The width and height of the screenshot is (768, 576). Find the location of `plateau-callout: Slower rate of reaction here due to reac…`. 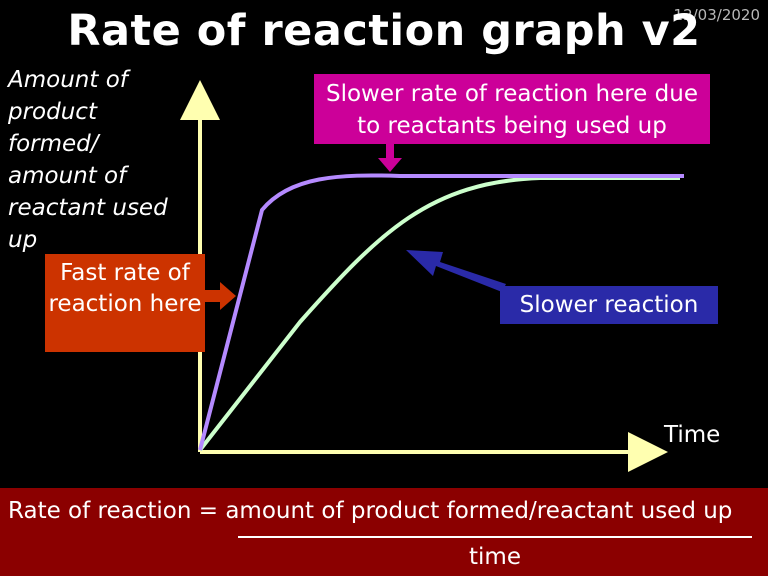

plateau-callout: Slower rate of reaction here due to reac… is located at coordinates (512, 109).